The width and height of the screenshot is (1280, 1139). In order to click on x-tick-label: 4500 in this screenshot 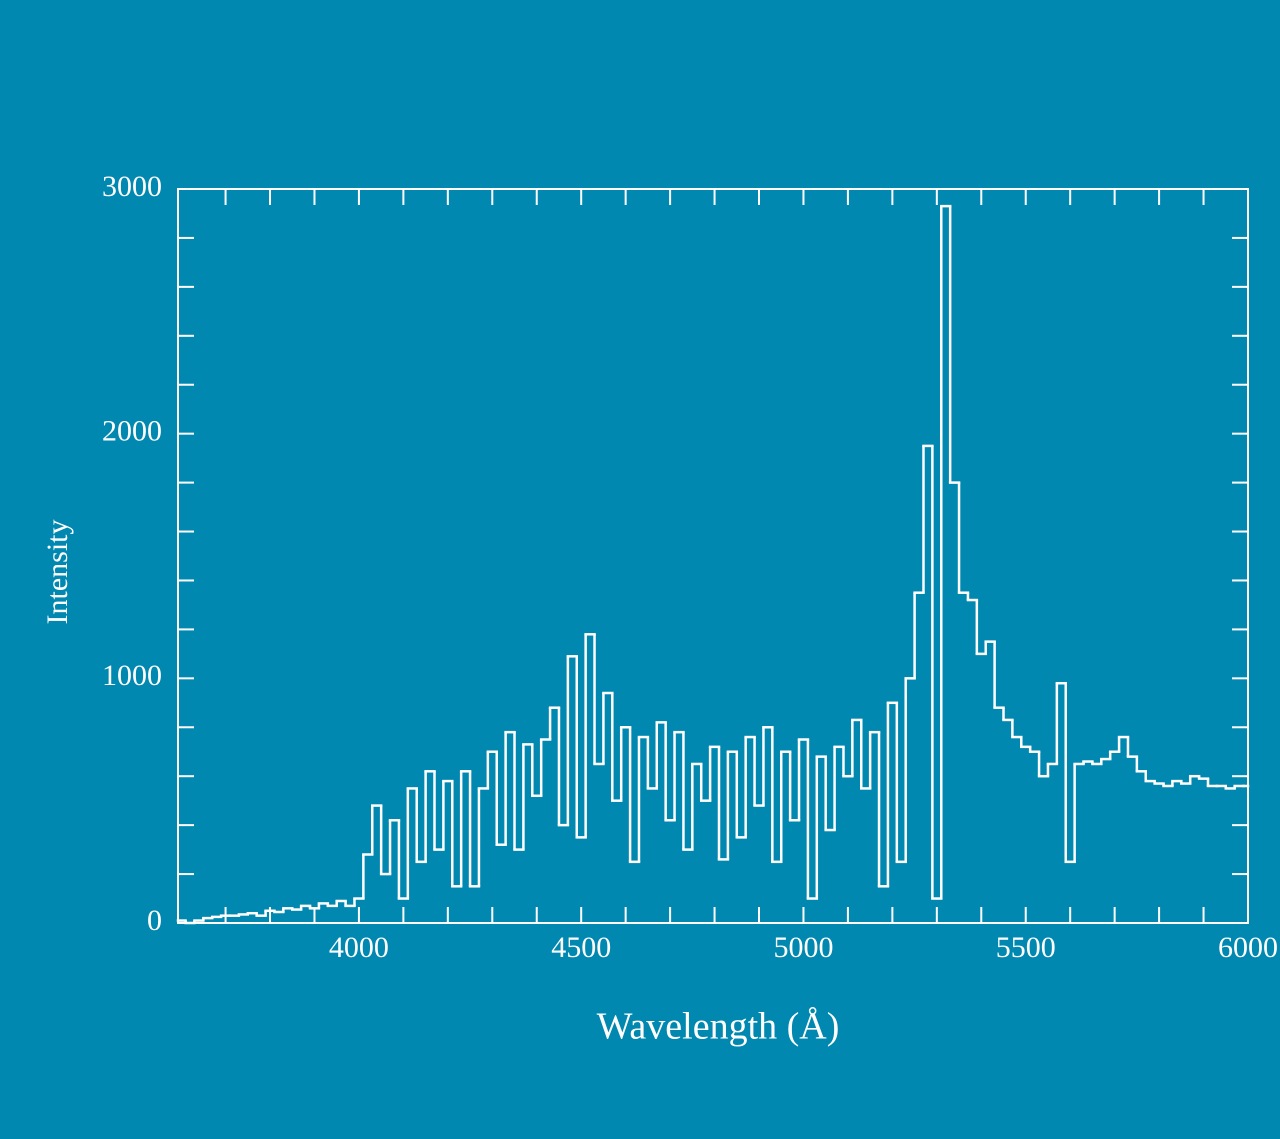, I will do `click(581, 947)`.